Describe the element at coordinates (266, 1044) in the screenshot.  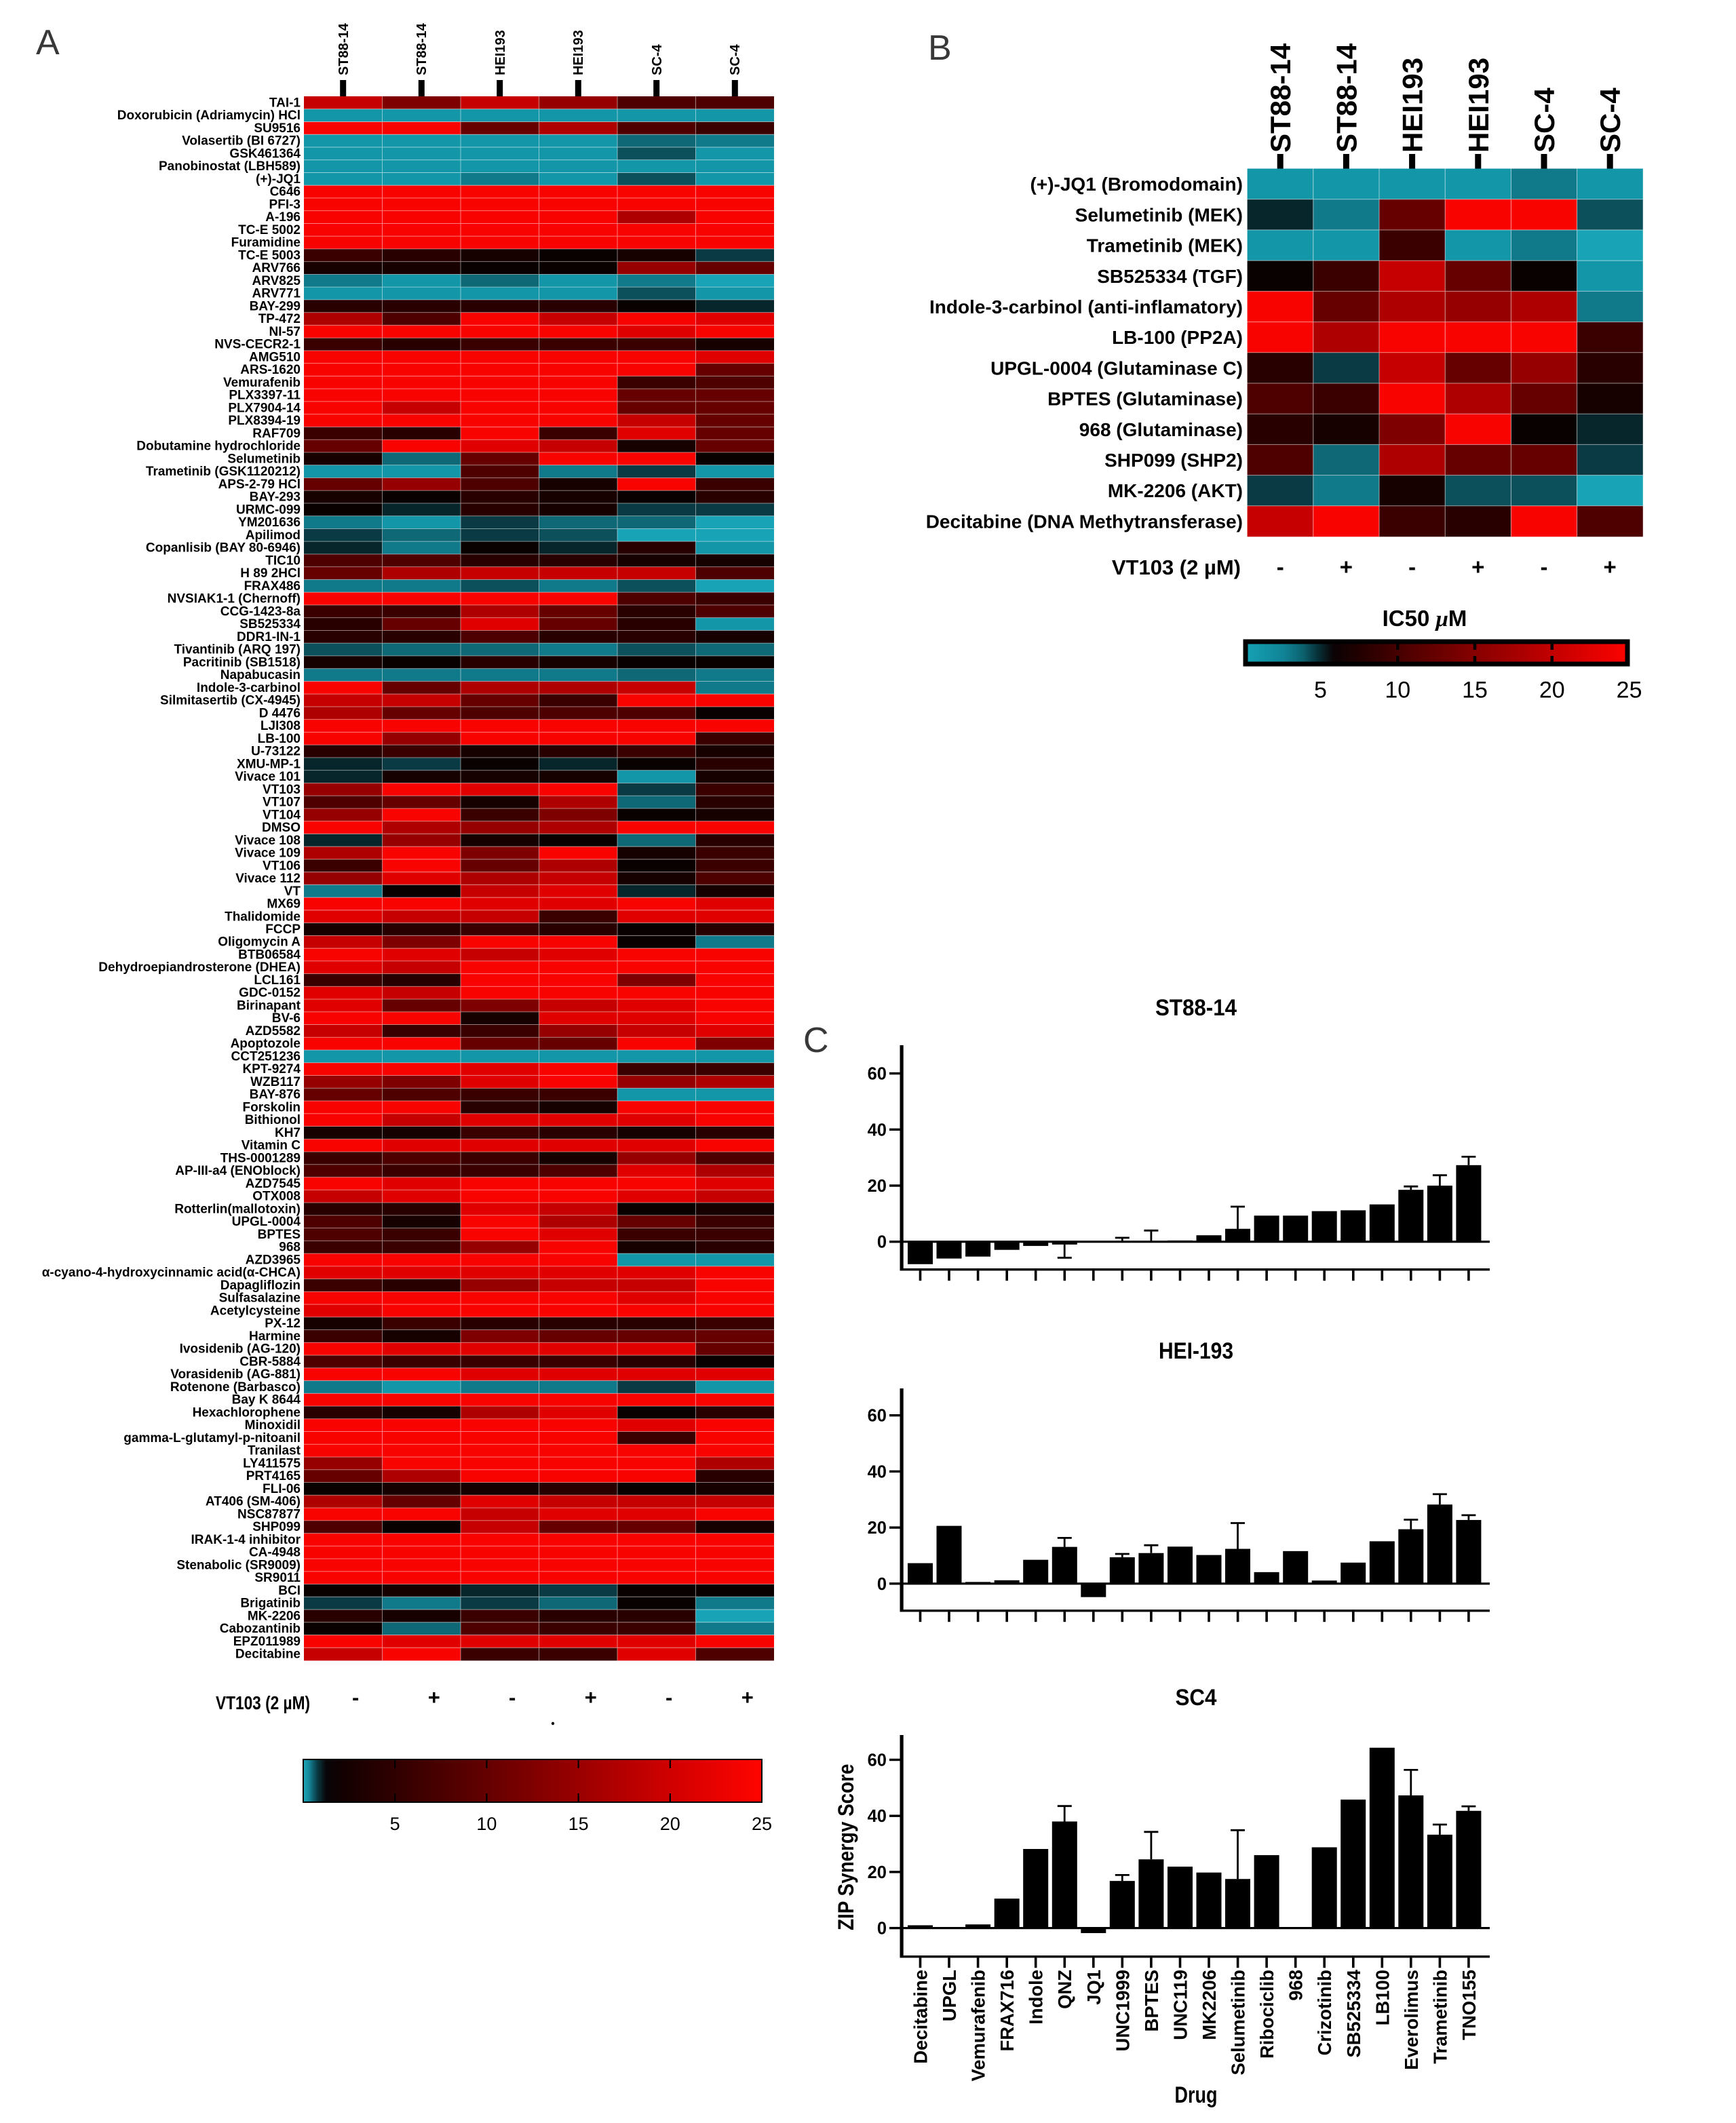
I see `svg-text: Apoptozole` at that location.